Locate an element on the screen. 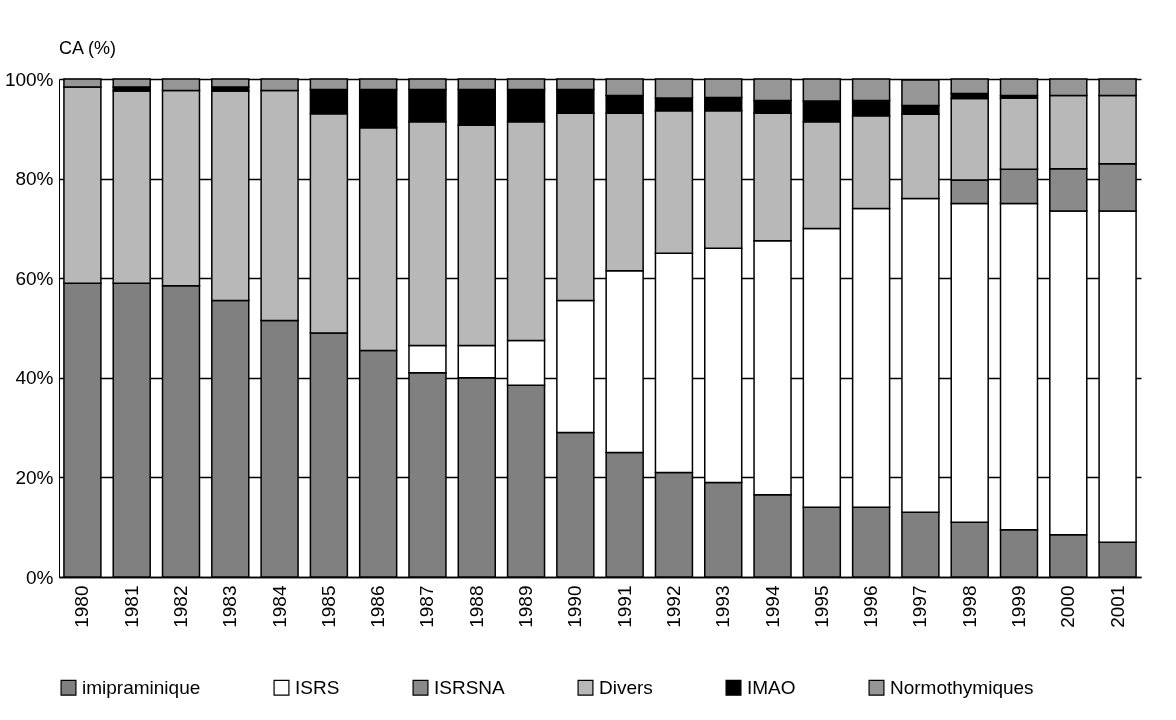 This screenshot has height=720, width=1176. x-tick-label: 1997 is located at coordinates (920, 606).